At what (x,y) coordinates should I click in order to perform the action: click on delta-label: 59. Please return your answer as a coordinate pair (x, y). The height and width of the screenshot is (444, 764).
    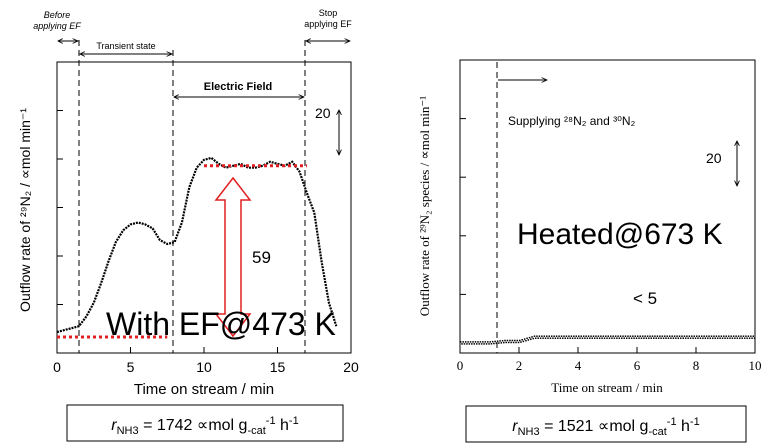
    Looking at the image, I should click on (261, 257).